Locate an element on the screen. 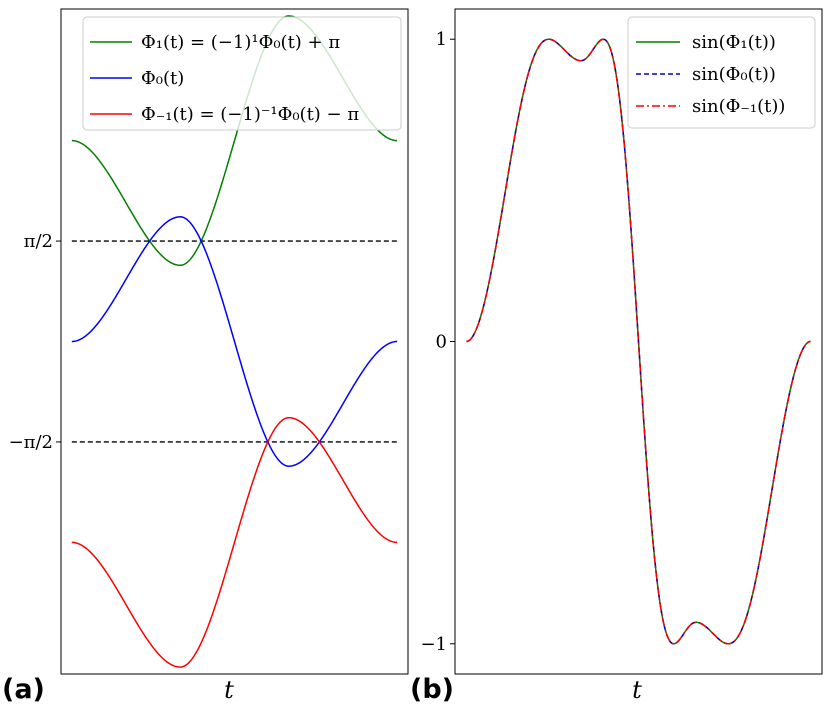  panel-a-label: (a) is located at coordinates (23, 689).